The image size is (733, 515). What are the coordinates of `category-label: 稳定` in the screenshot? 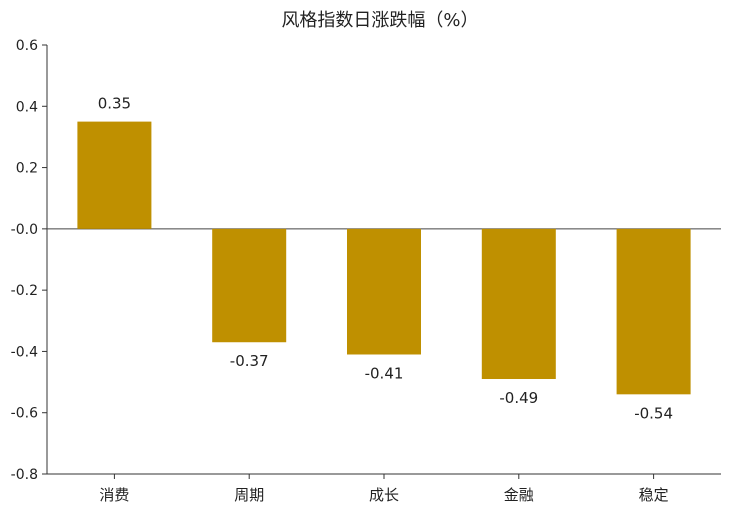 It's located at (654, 495).